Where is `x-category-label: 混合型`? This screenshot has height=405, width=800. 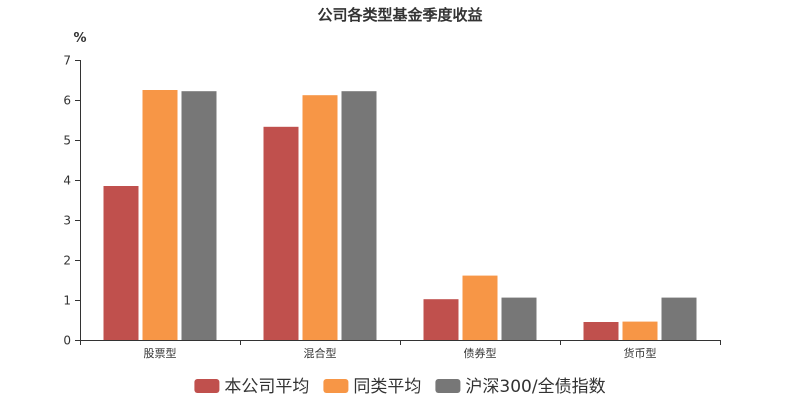
x-category-label: 混合型 is located at coordinates (320, 353).